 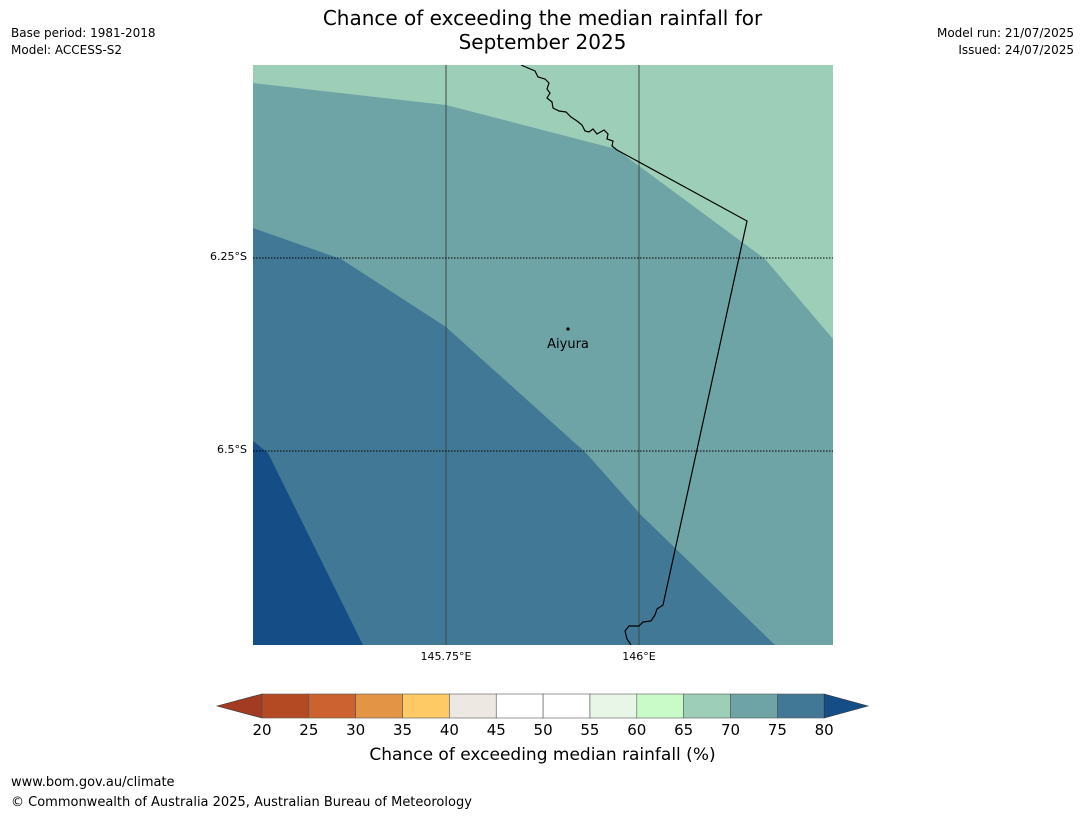 I want to click on footer-url: www.bom.gov.au/climate, so click(x=93, y=782).